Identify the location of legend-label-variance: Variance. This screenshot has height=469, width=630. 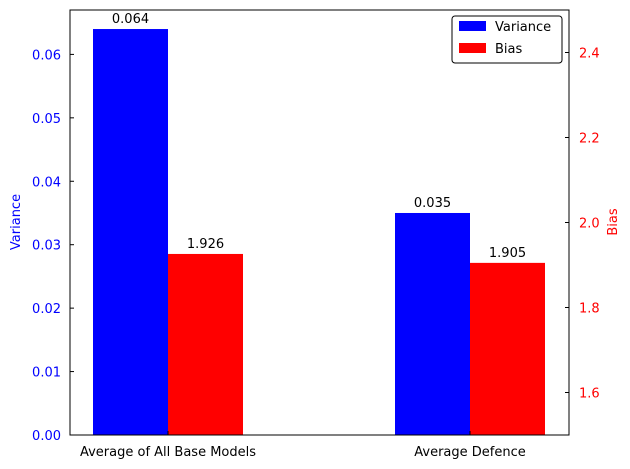
(523, 27).